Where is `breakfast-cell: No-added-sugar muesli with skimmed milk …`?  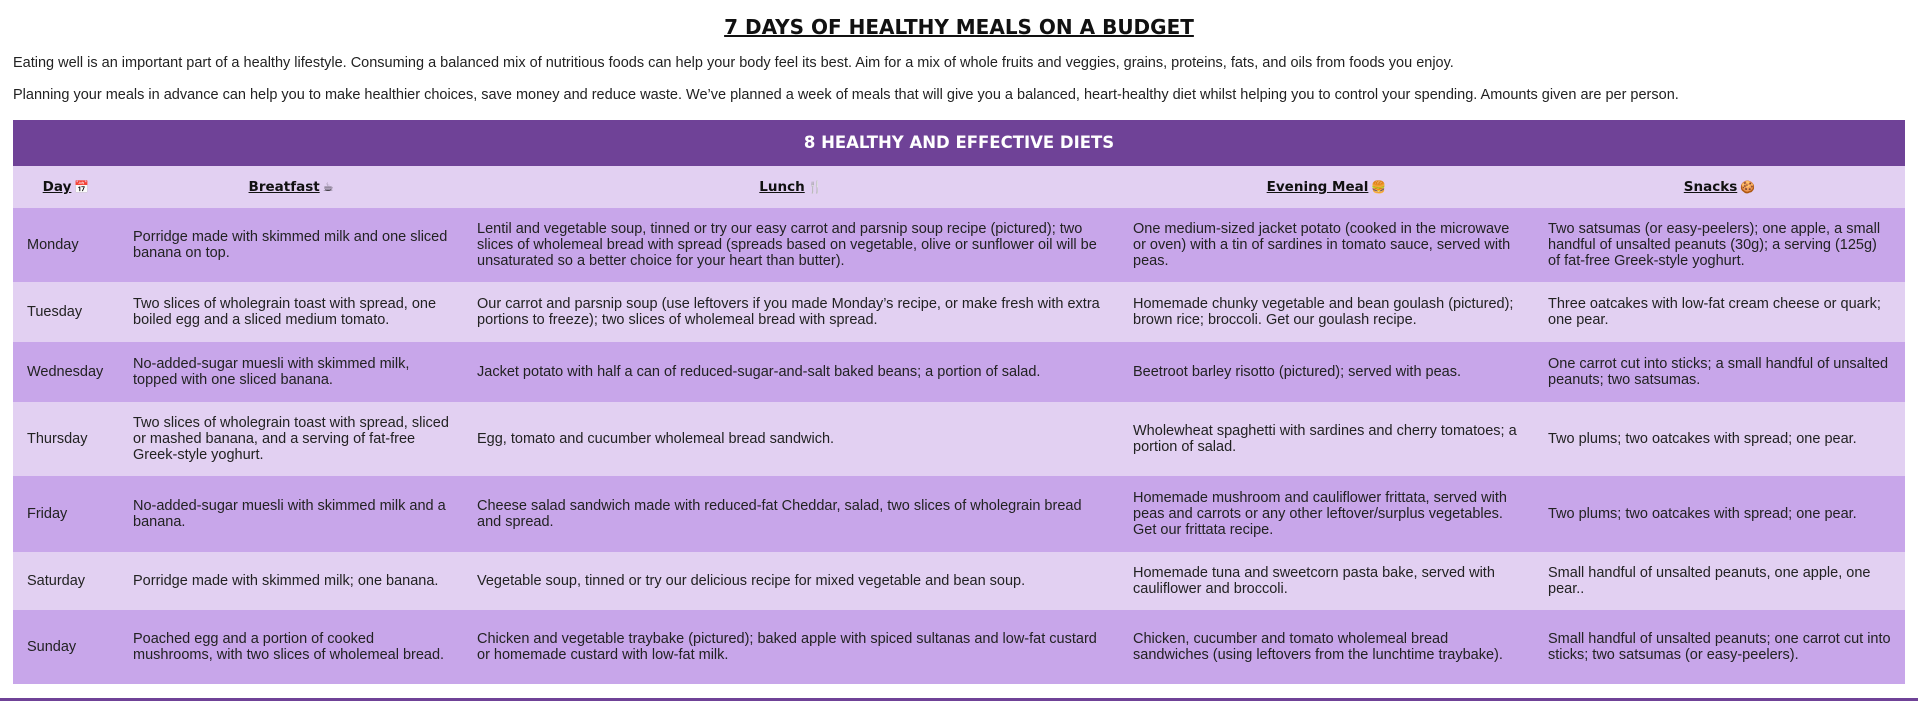
breakfast-cell: No-added-sugar muesli with skimmed milk … is located at coordinates (291, 514).